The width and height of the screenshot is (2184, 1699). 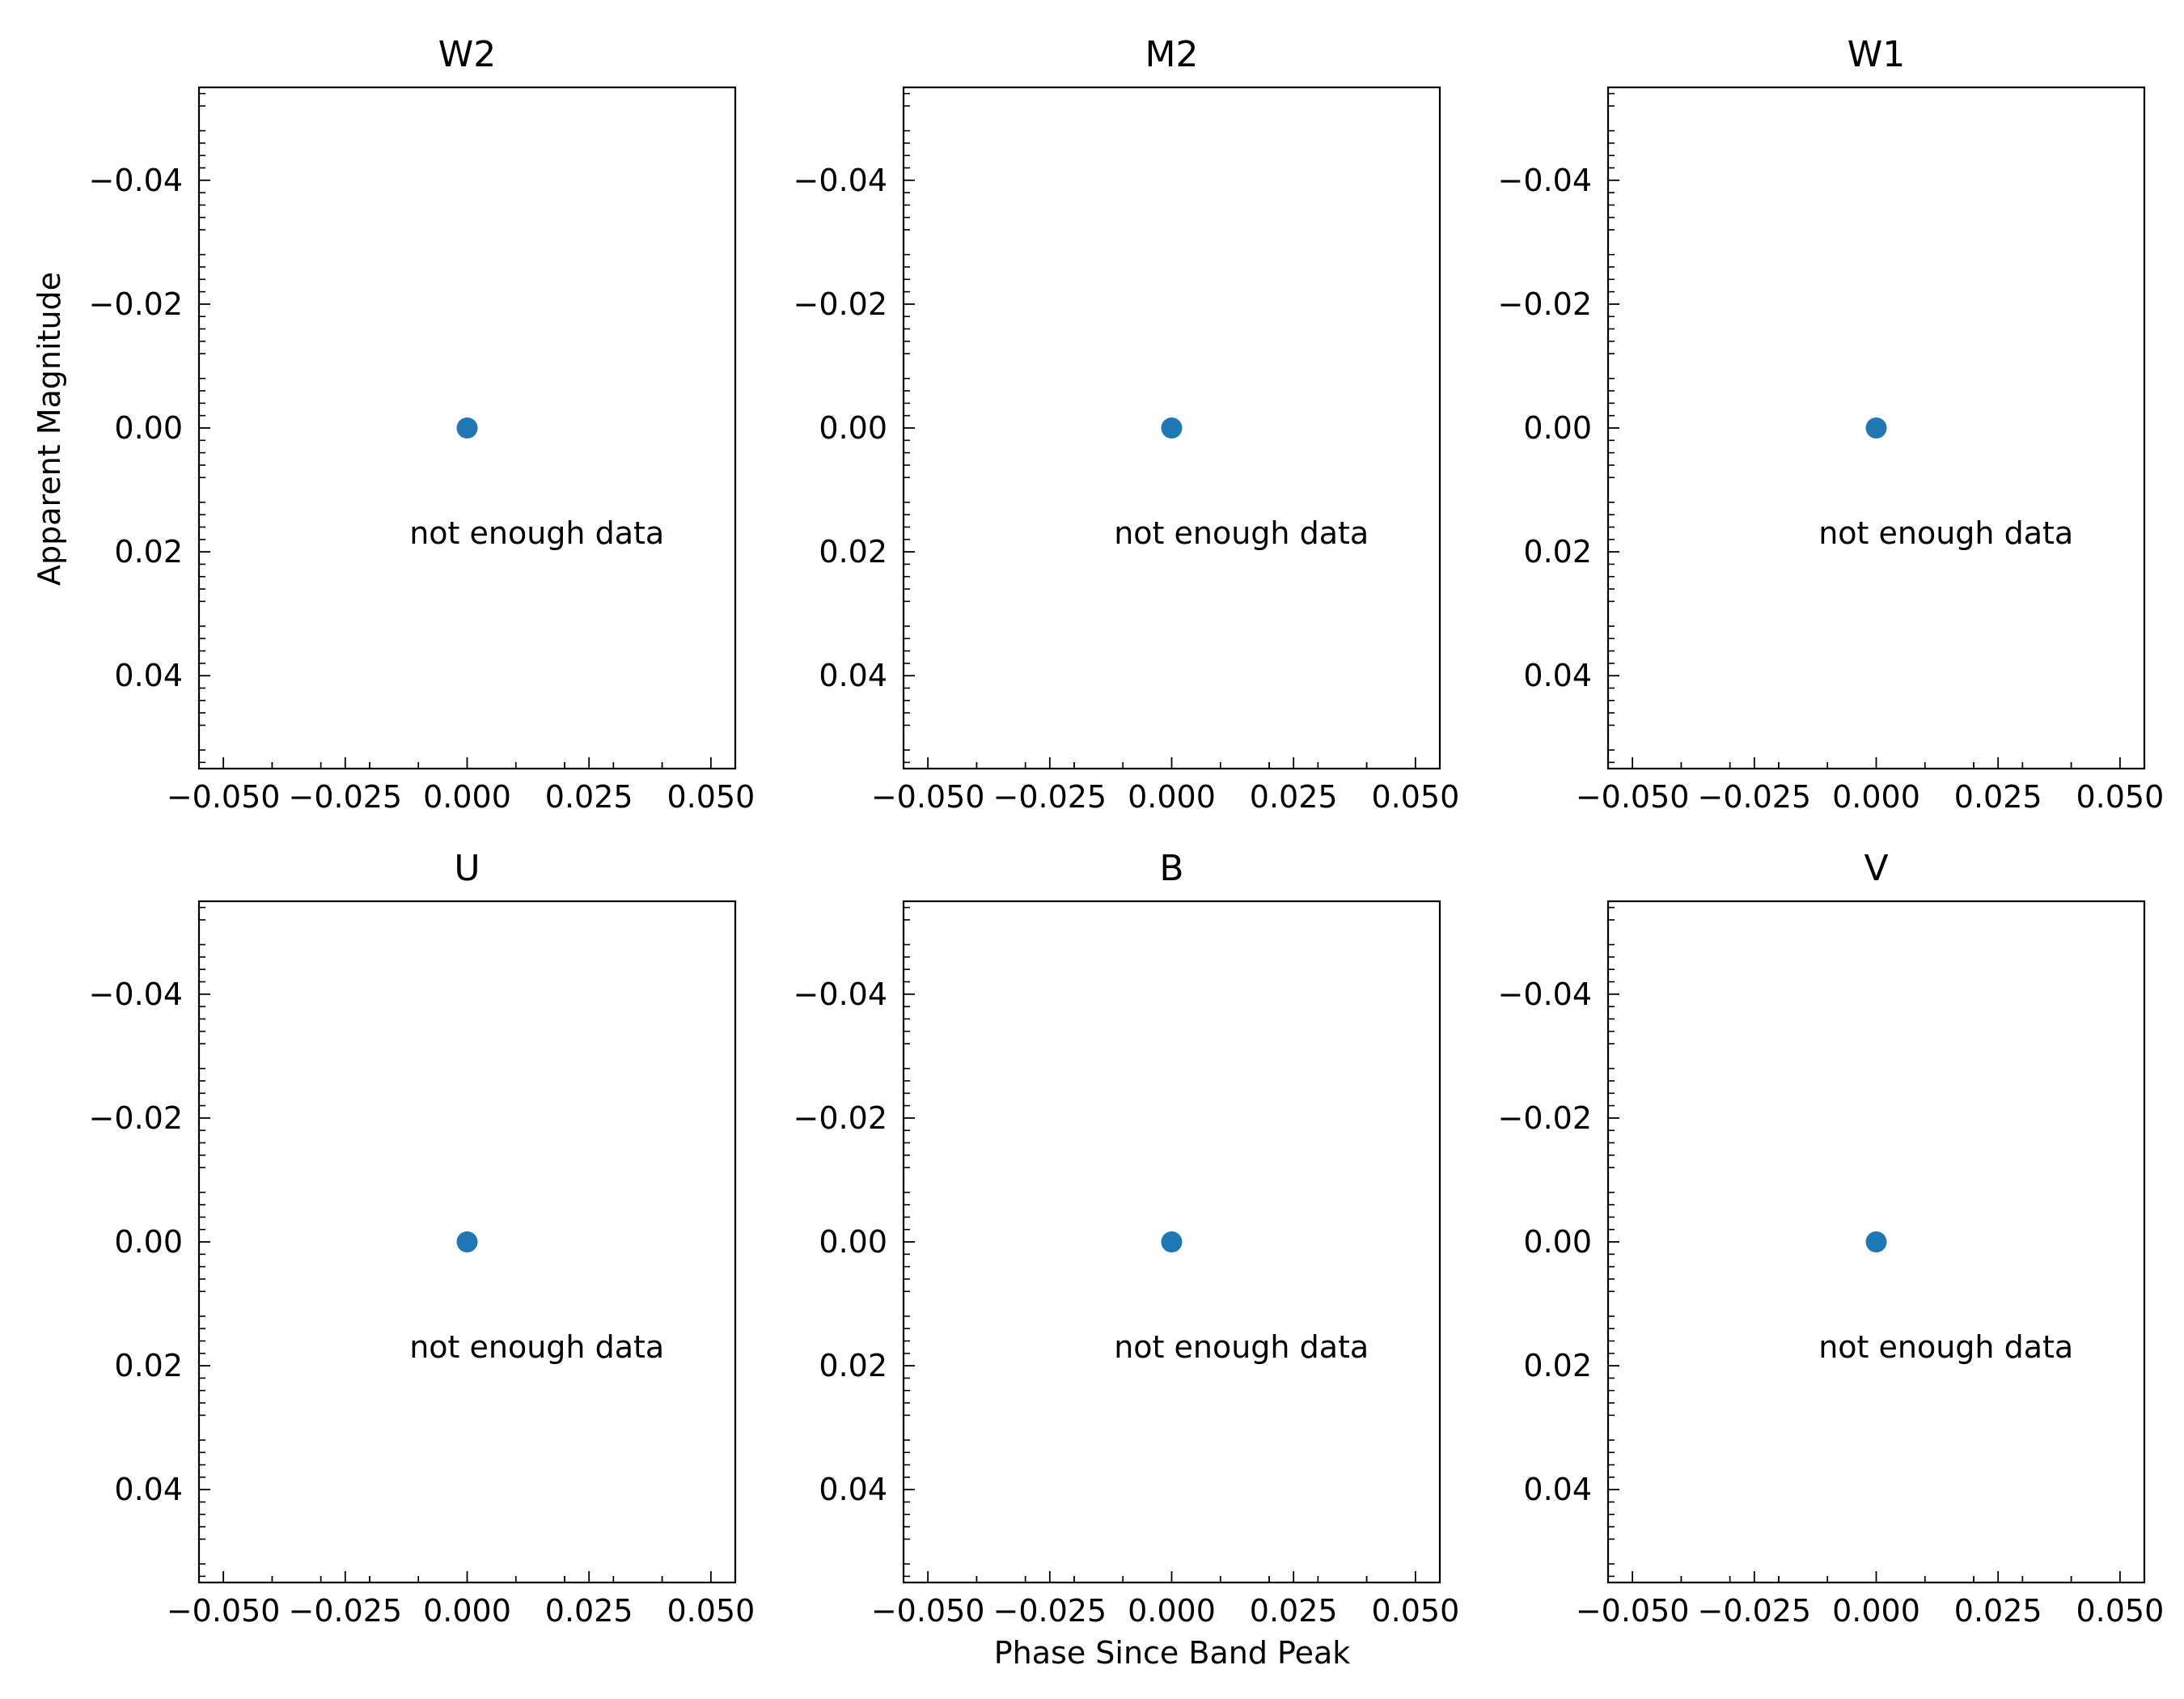 What do you see at coordinates (467, 868) in the screenshot?
I see `subplot-title: U` at bounding box center [467, 868].